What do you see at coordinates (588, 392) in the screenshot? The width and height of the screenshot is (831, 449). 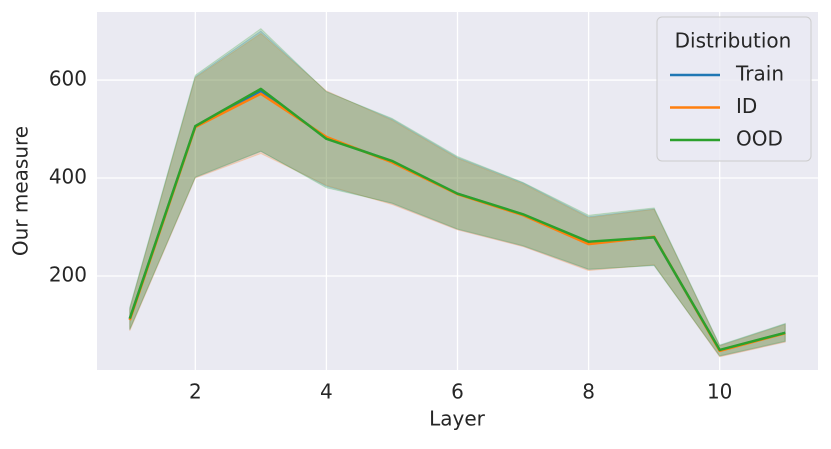 I see `x-tick-label: 8` at bounding box center [588, 392].